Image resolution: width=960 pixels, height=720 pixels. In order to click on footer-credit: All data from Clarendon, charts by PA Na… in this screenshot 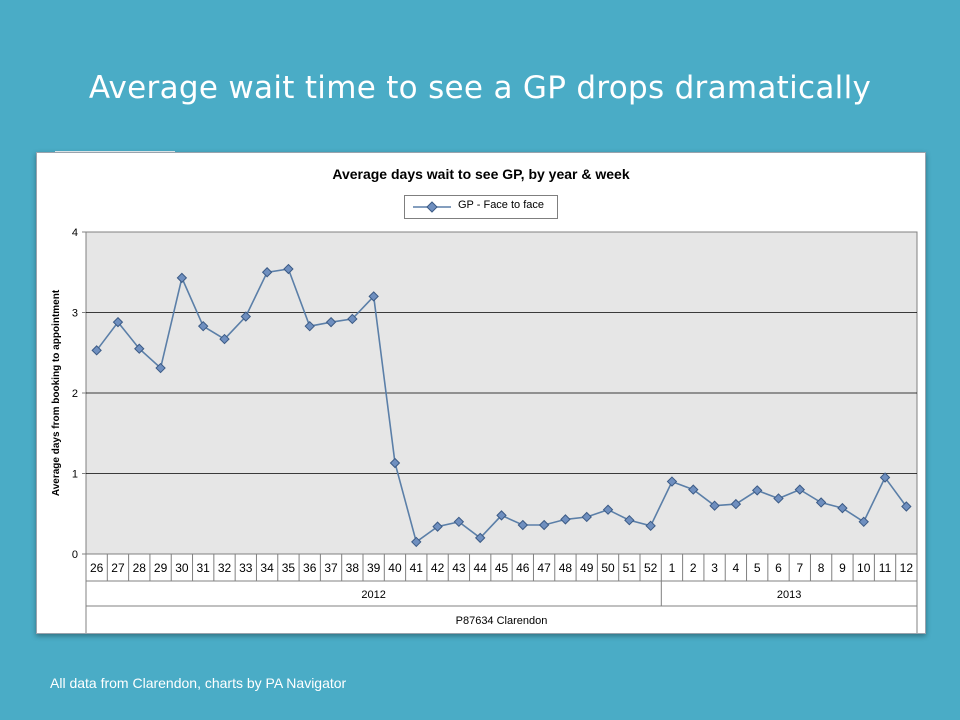, I will do `click(198, 683)`.